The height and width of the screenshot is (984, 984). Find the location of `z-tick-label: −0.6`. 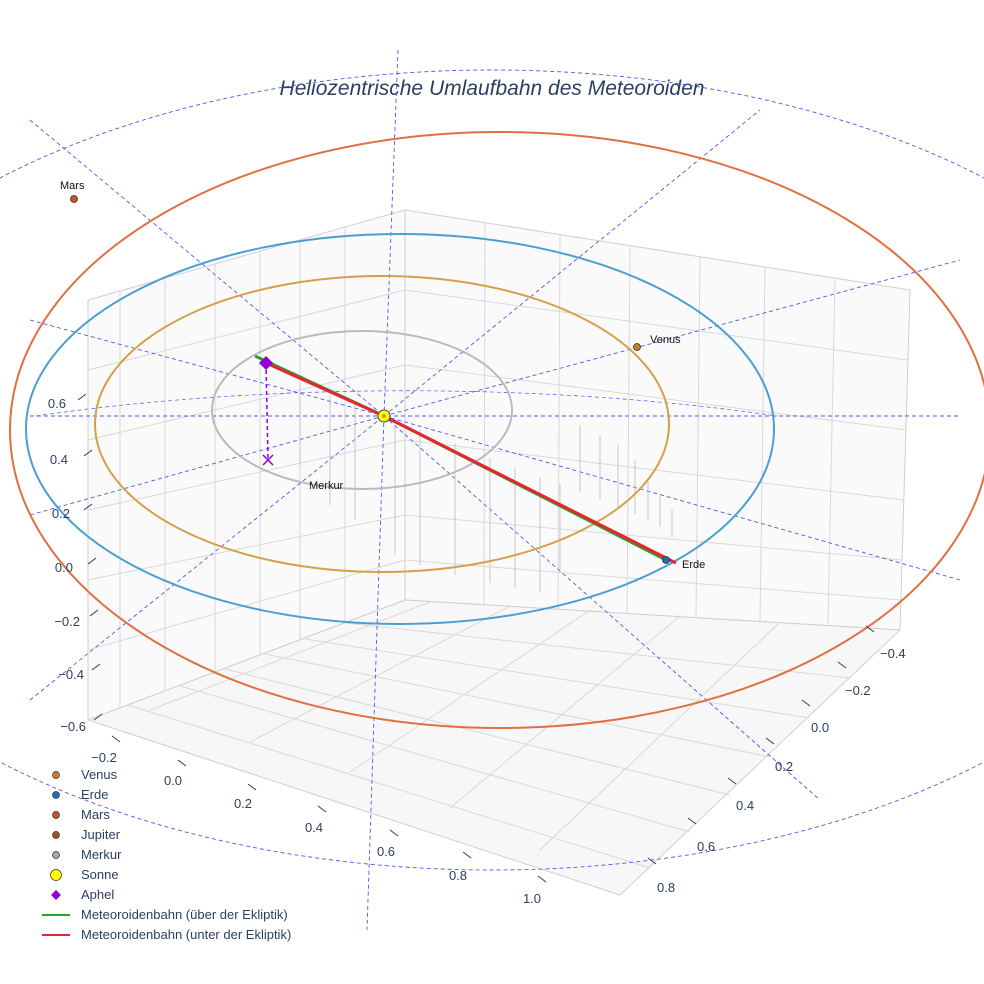

z-tick-label: −0.6 is located at coordinates (73, 726).